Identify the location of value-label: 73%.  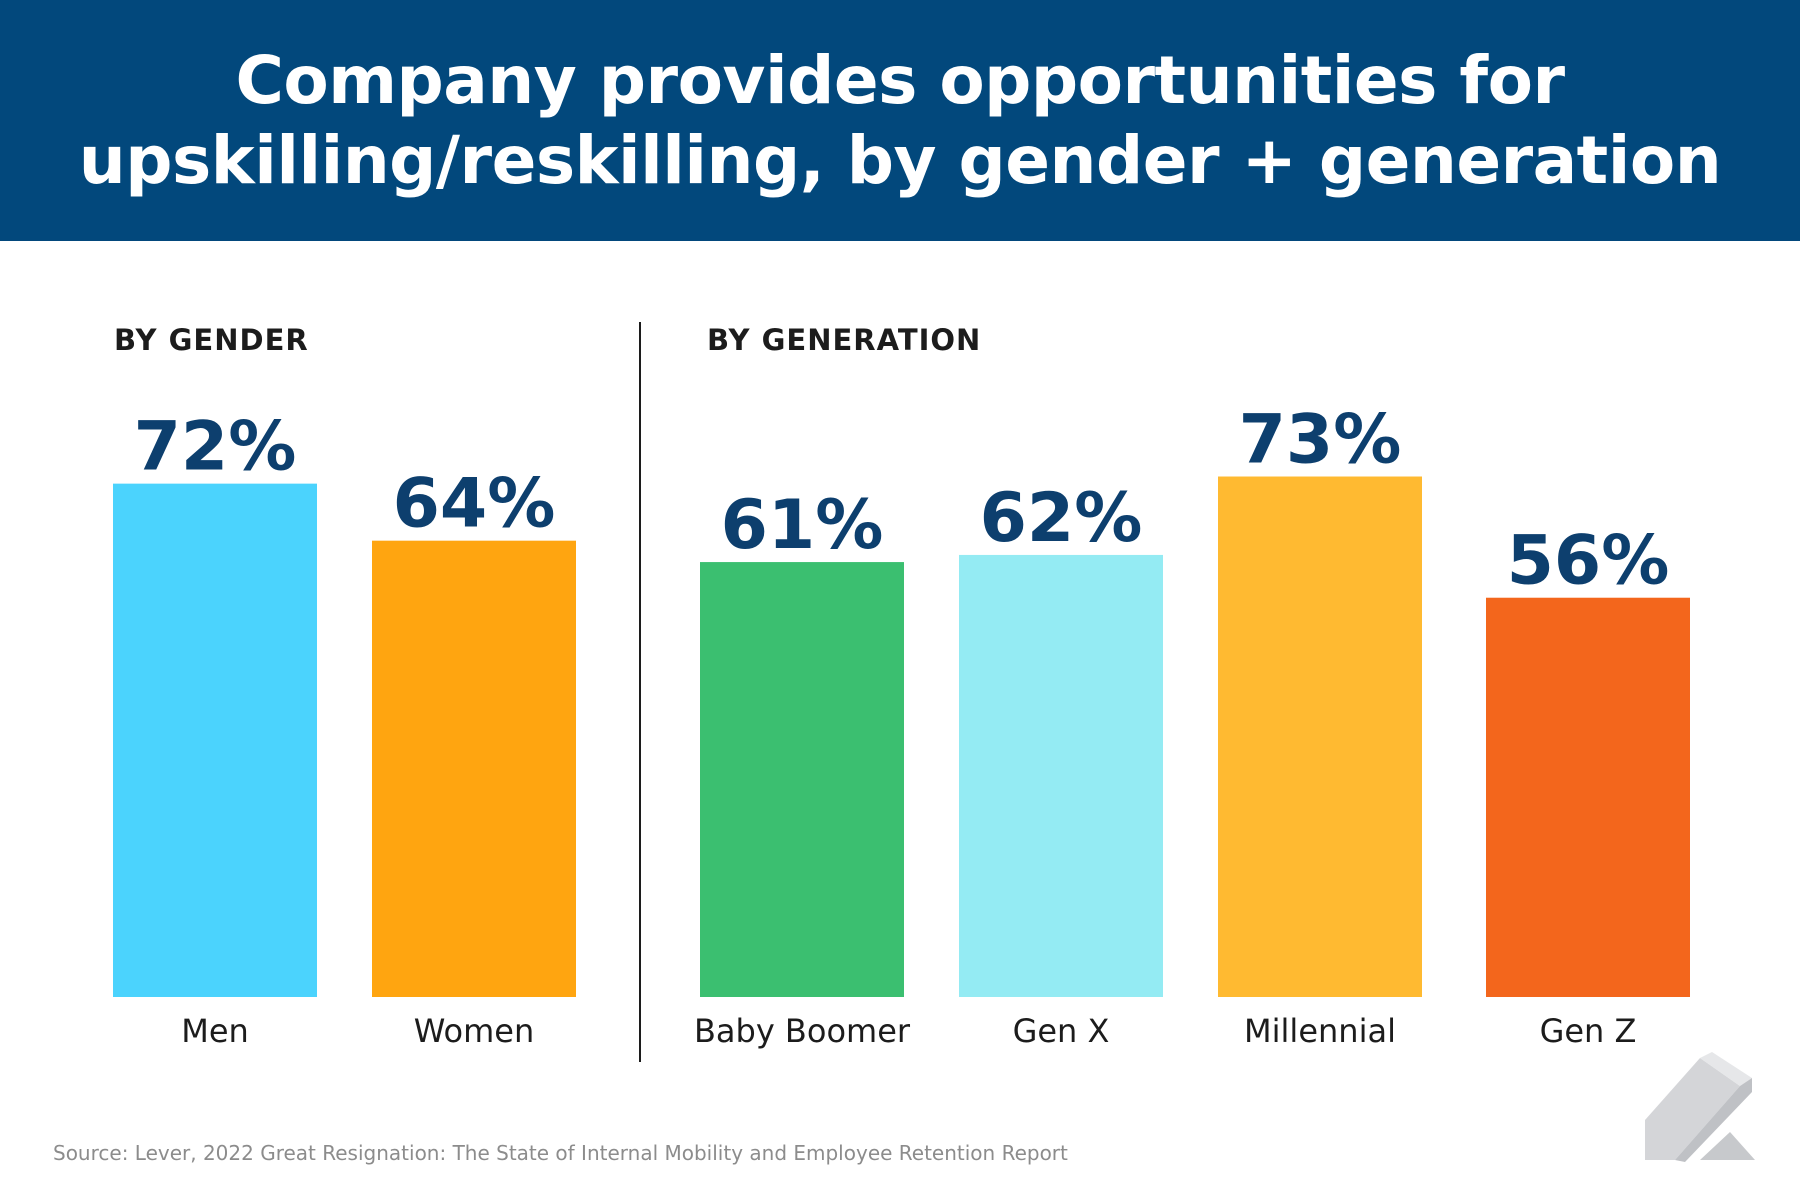
(1320, 440).